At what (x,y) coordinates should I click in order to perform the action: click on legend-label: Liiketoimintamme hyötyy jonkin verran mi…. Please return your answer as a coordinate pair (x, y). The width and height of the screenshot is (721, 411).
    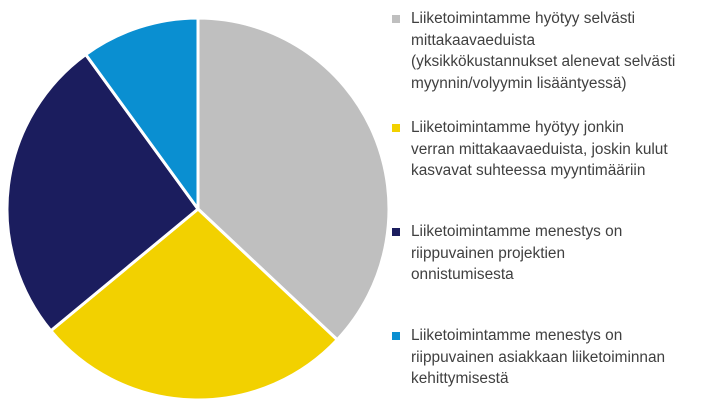
    Looking at the image, I should click on (539, 149).